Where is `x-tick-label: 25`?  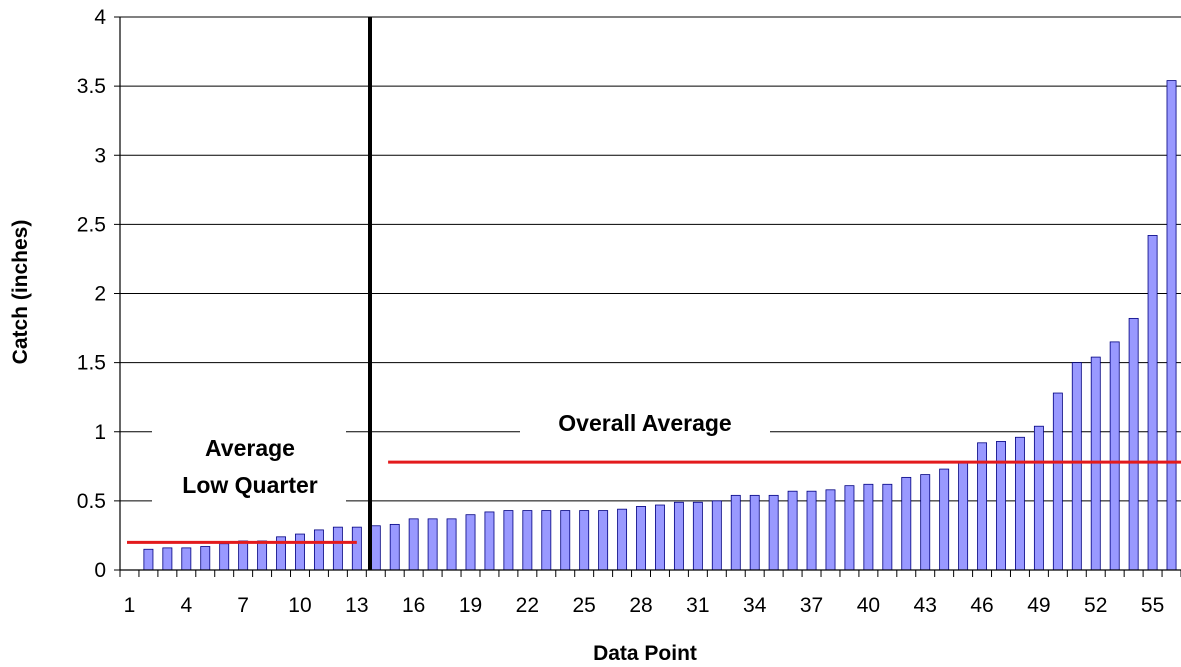 x-tick-label: 25 is located at coordinates (584, 605).